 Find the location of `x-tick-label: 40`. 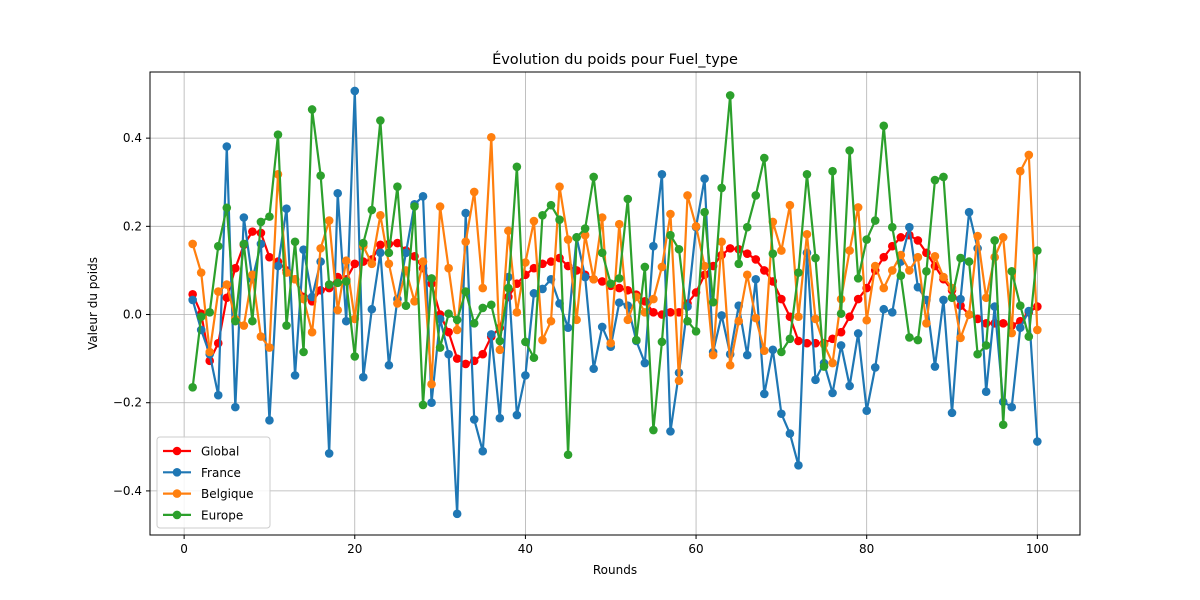

x-tick-label: 40 is located at coordinates (525, 549).